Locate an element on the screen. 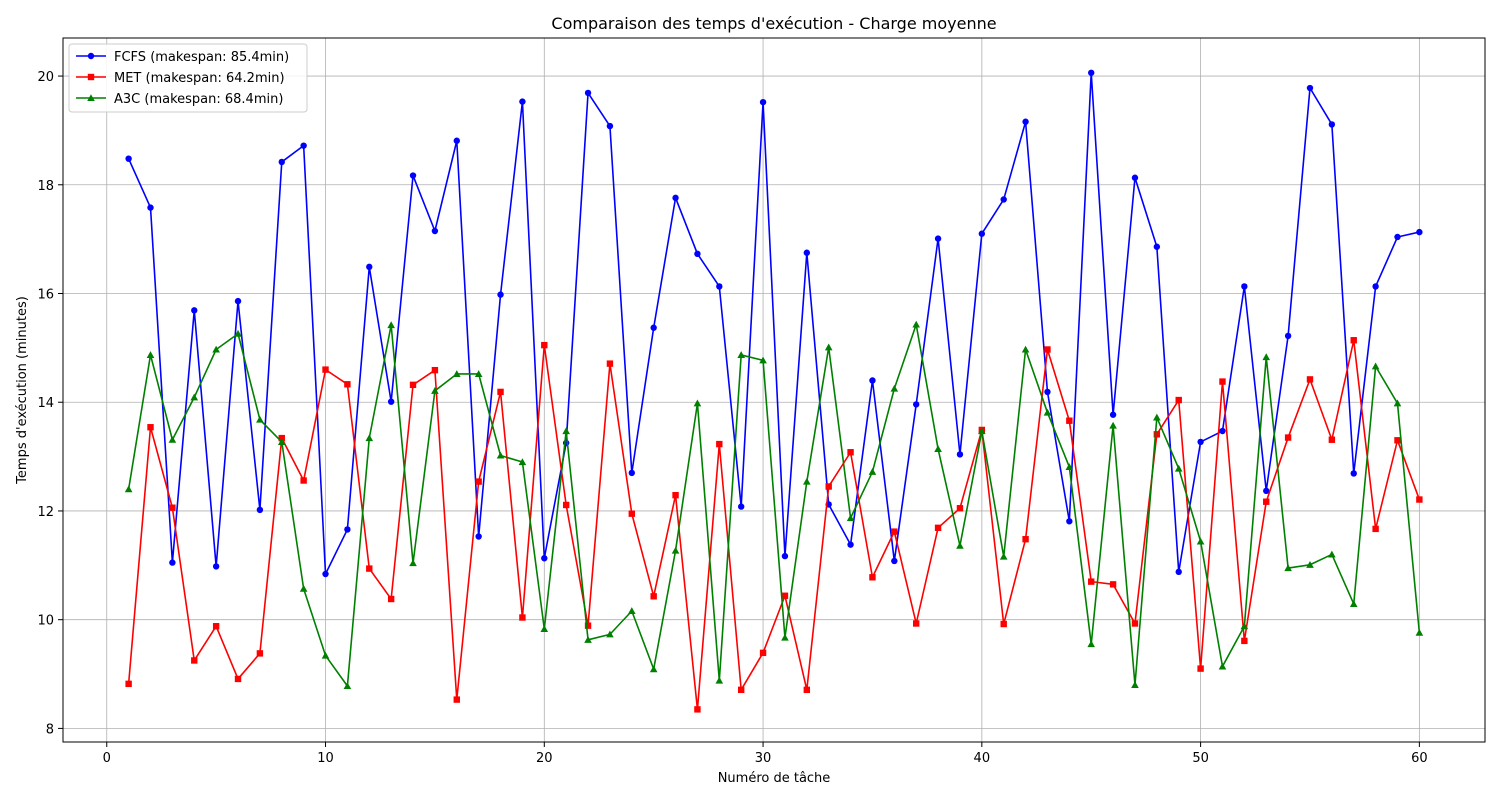 The image size is (1500, 800). y-tick-label: 10 is located at coordinates (45, 621).